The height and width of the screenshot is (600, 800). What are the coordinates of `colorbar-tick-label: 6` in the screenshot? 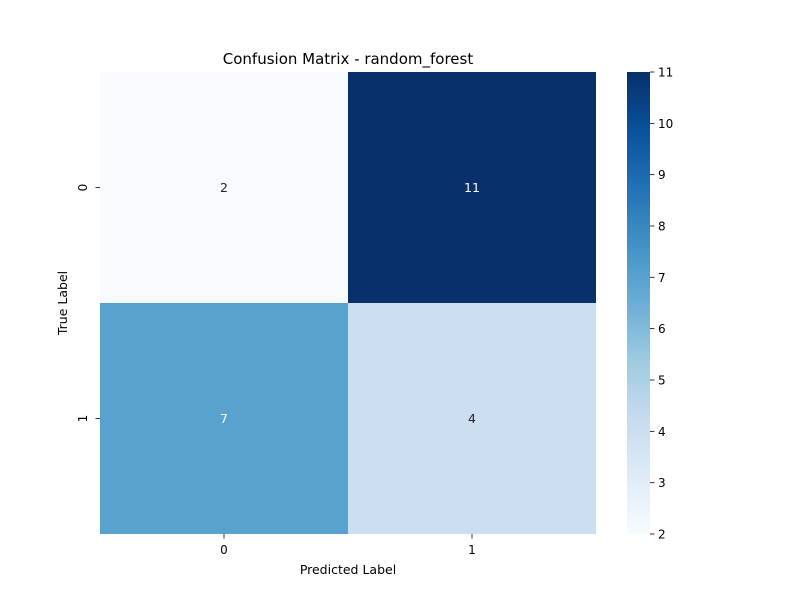 It's located at (662, 329).